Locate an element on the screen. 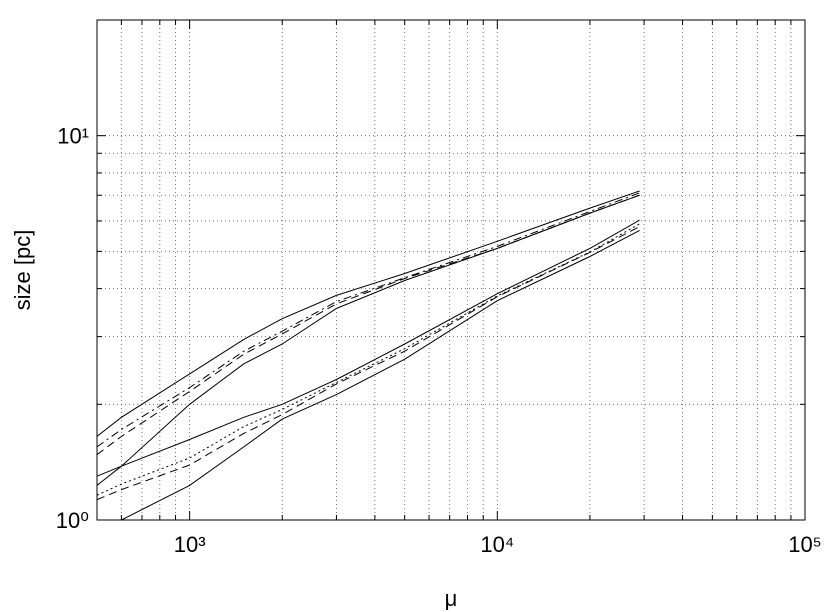 The image size is (830, 612). x-tick-label: 10⁴ is located at coordinates (497, 544).